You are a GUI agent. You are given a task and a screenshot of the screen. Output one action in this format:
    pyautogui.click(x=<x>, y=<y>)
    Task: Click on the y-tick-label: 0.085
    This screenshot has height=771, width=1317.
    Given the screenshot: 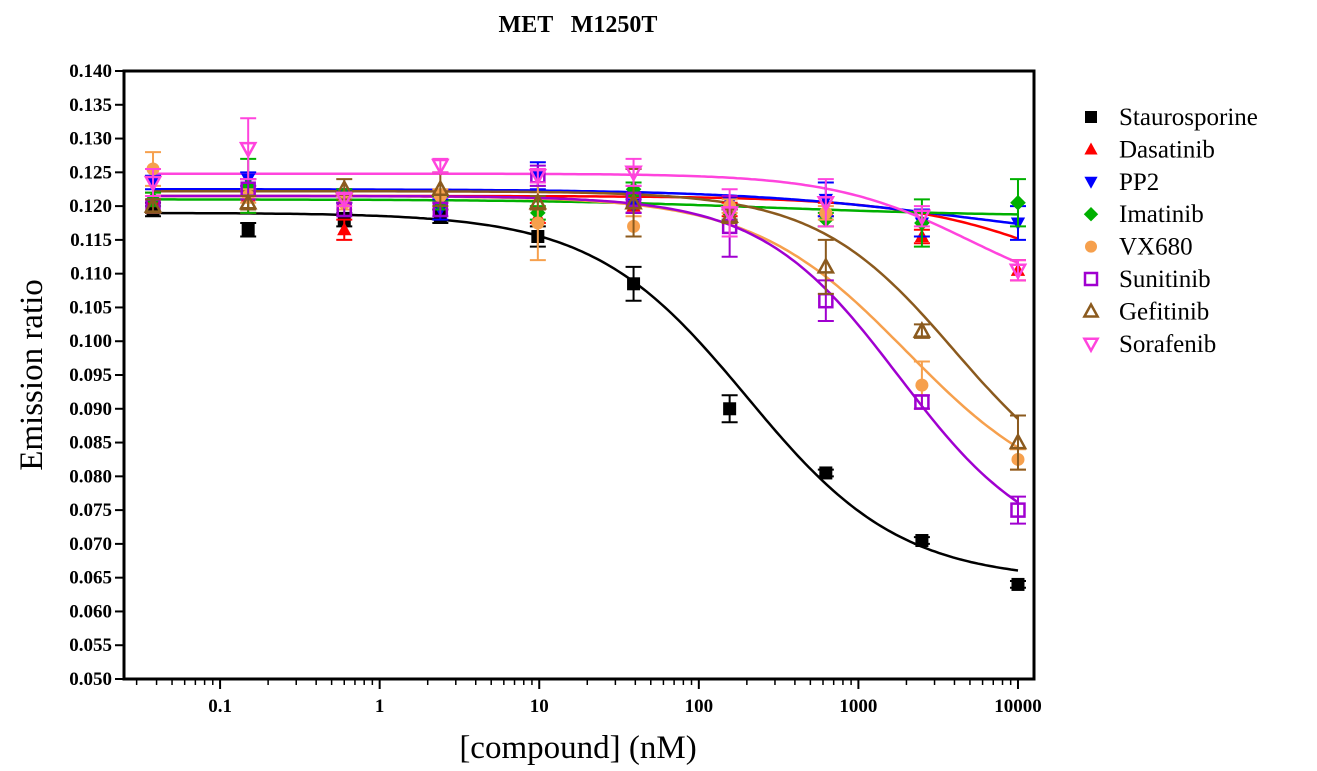 What is the action you would take?
    pyautogui.click(x=90, y=443)
    